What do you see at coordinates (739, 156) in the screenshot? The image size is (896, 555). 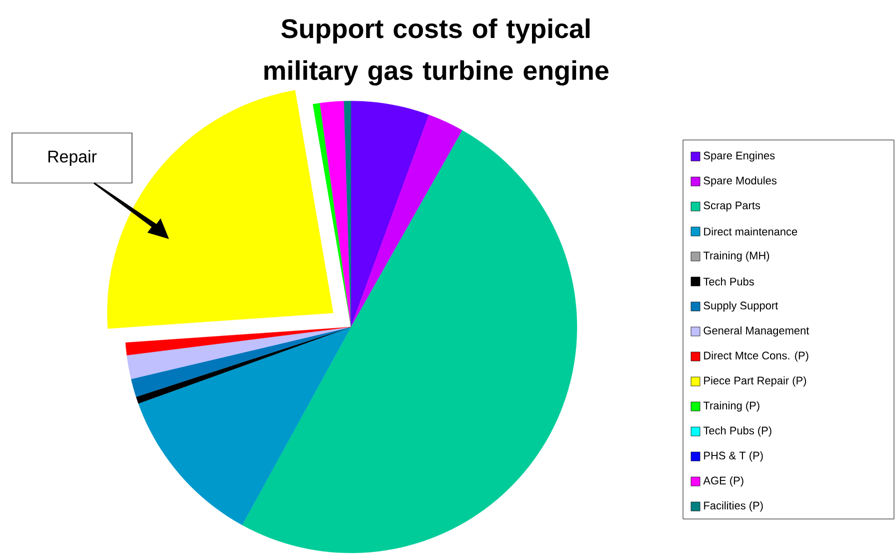 I see `legend-label: Spare Engines` at bounding box center [739, 156].